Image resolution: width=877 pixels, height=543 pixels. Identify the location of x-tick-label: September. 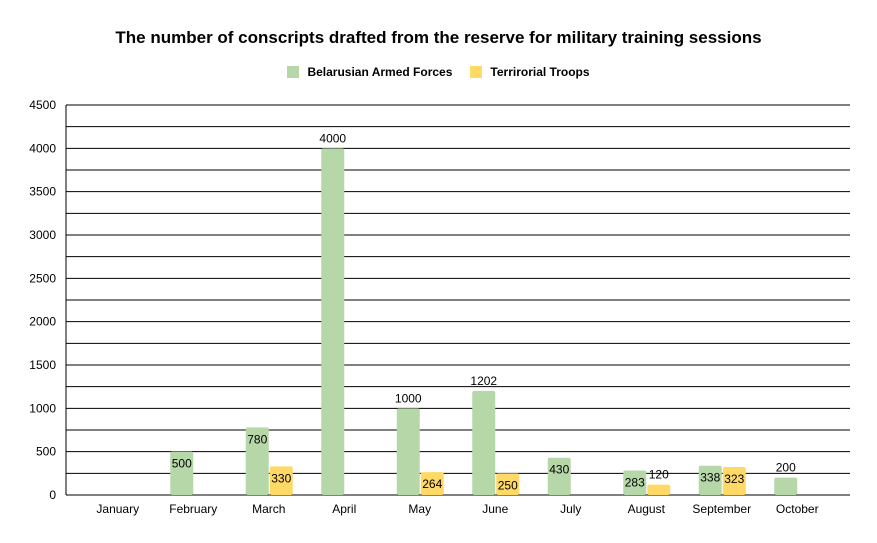
(721, 509).